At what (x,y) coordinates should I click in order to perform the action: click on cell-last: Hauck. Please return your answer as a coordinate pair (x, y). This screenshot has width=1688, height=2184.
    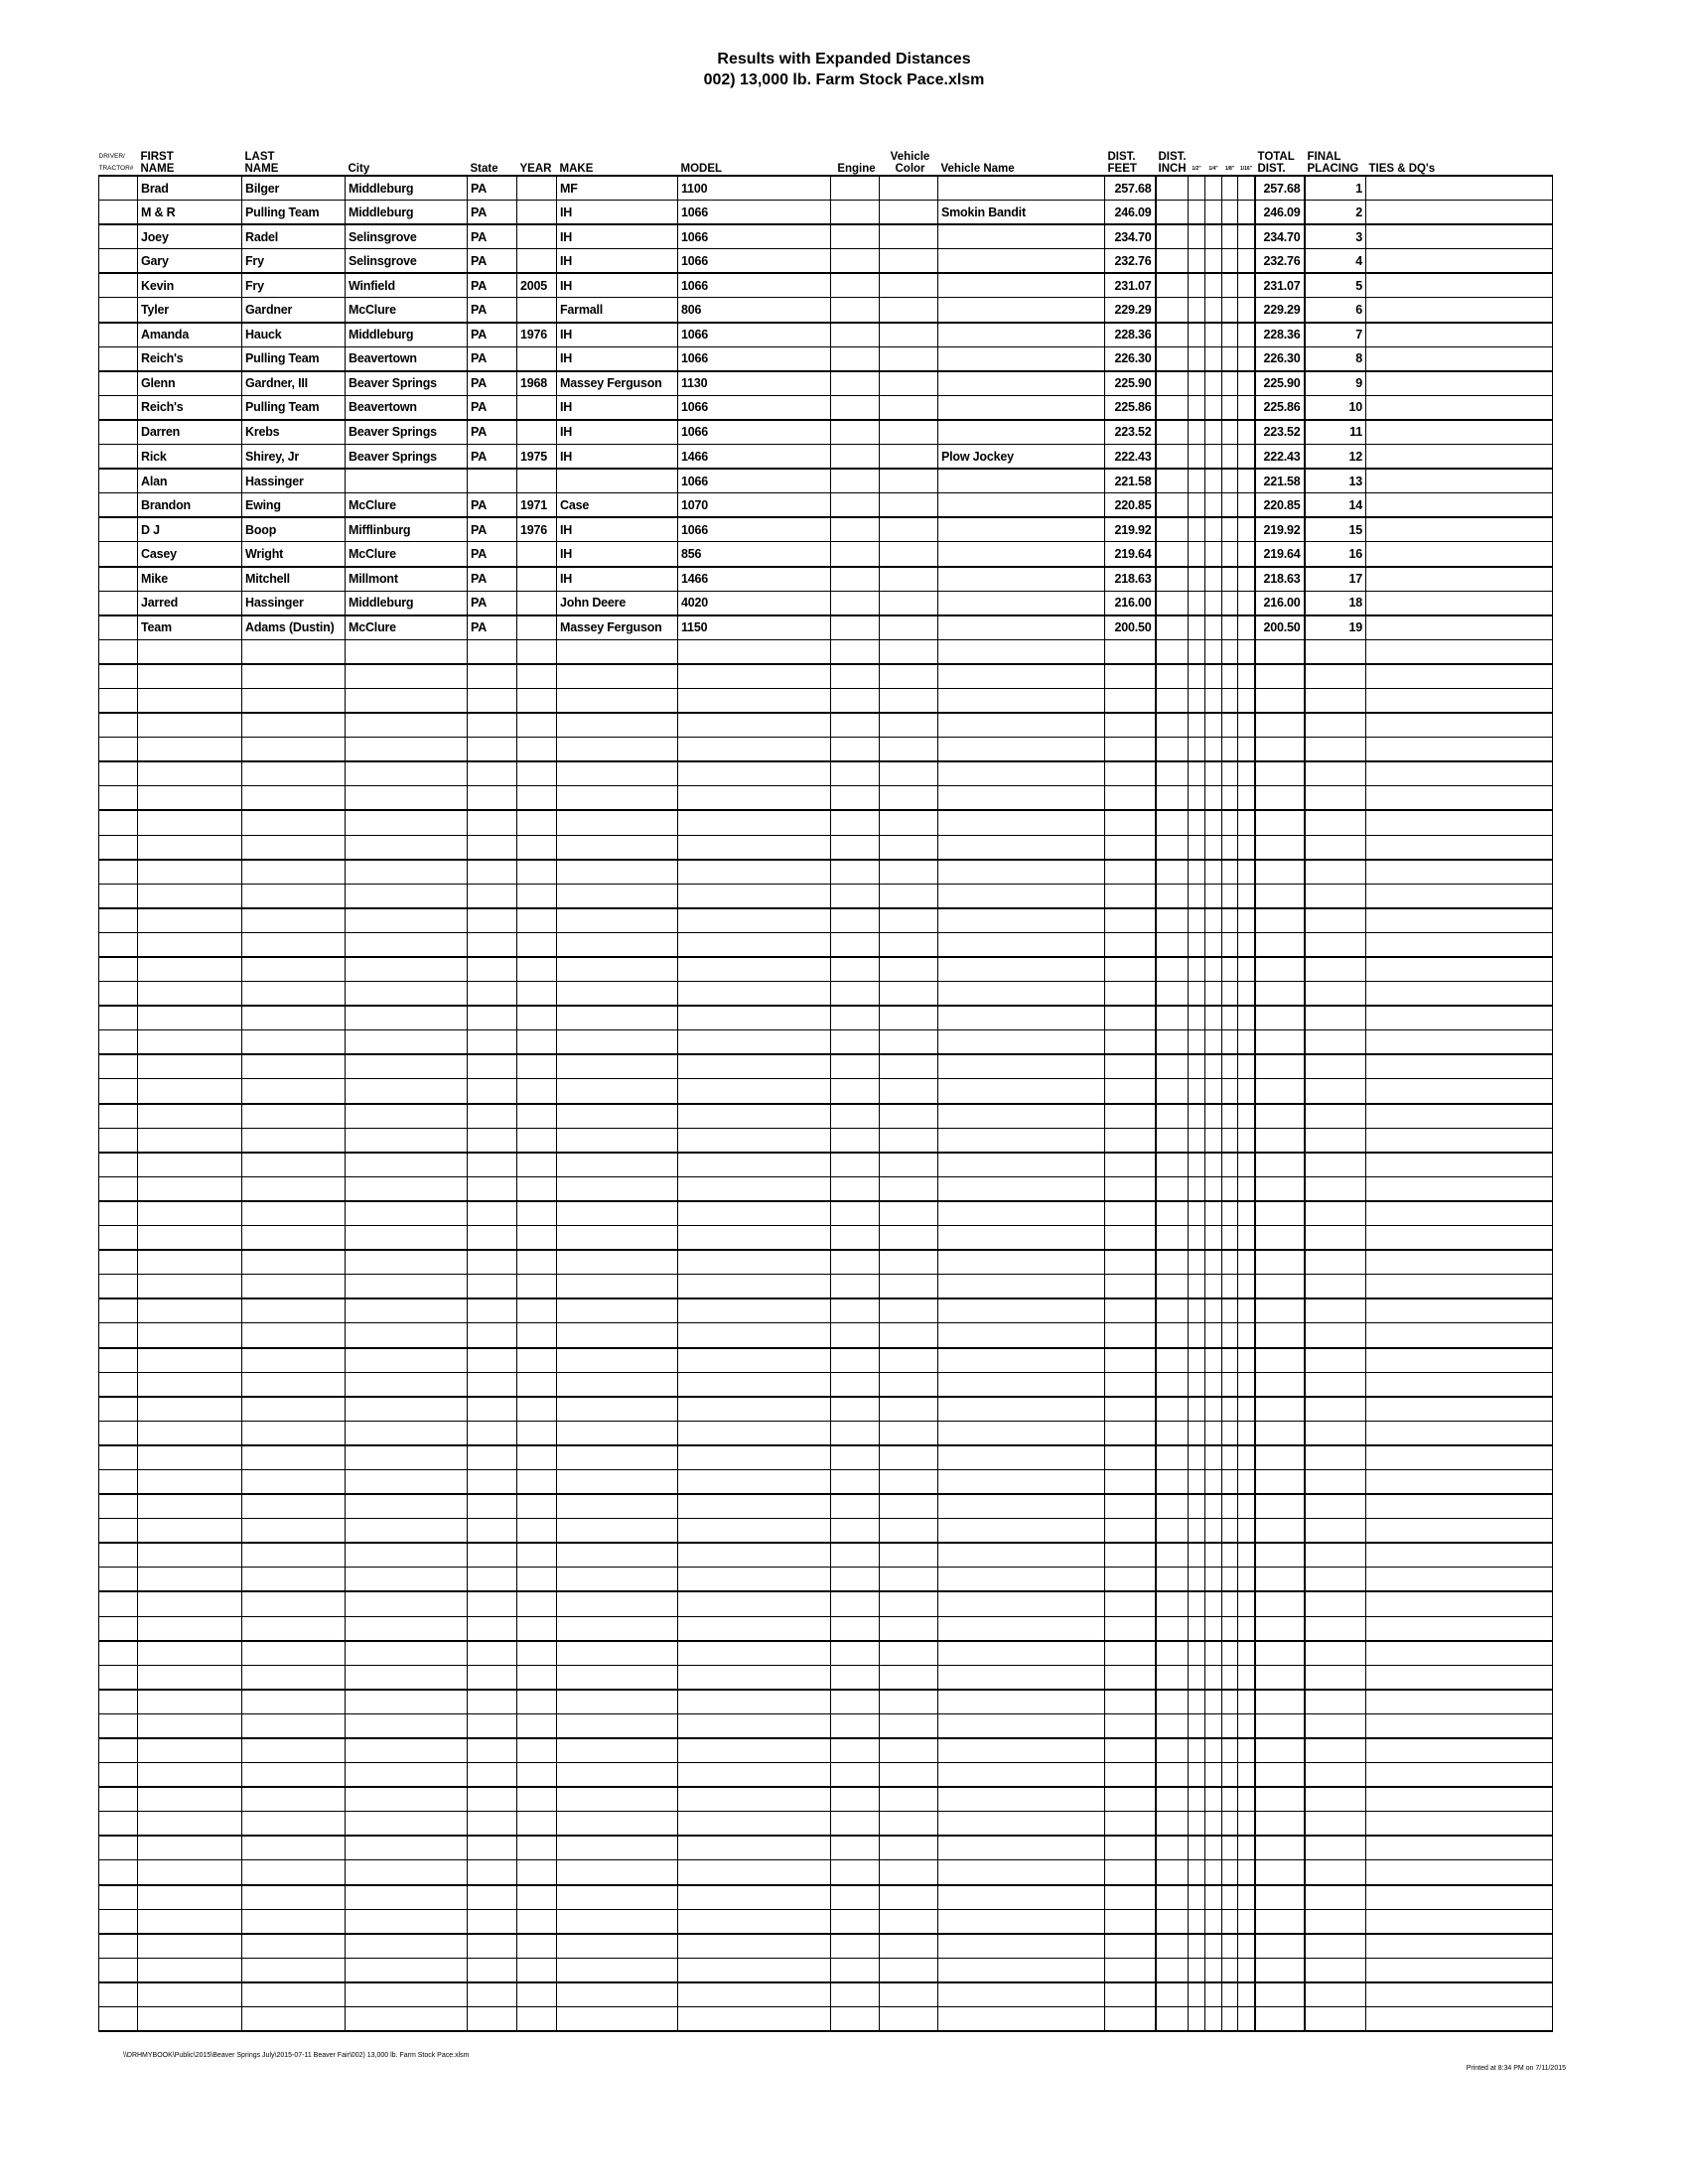
    Looking at the image, I should click on (293, 334).